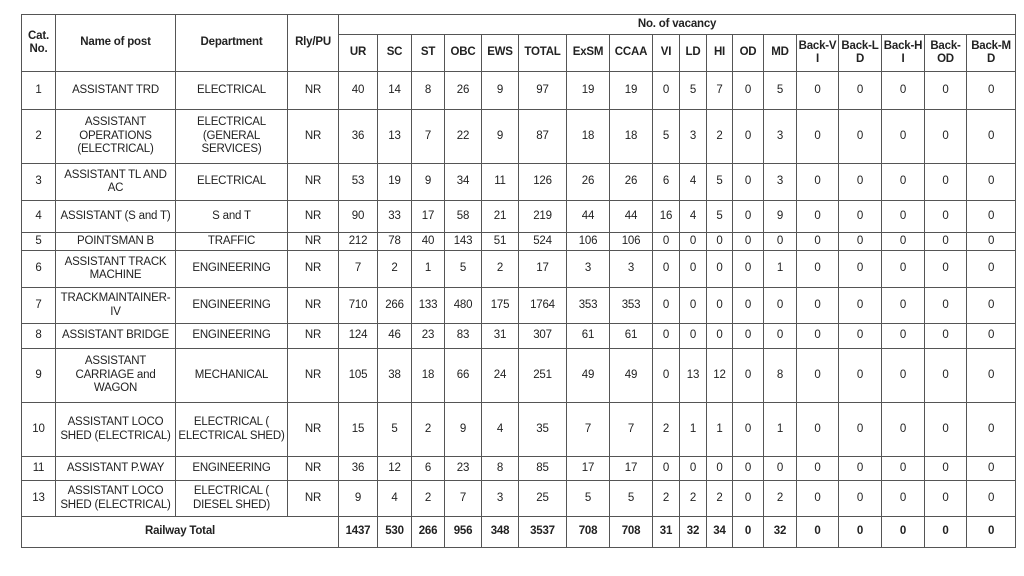  I want to click on vacancy-cell-ccaa: 3, so click(631, 269).